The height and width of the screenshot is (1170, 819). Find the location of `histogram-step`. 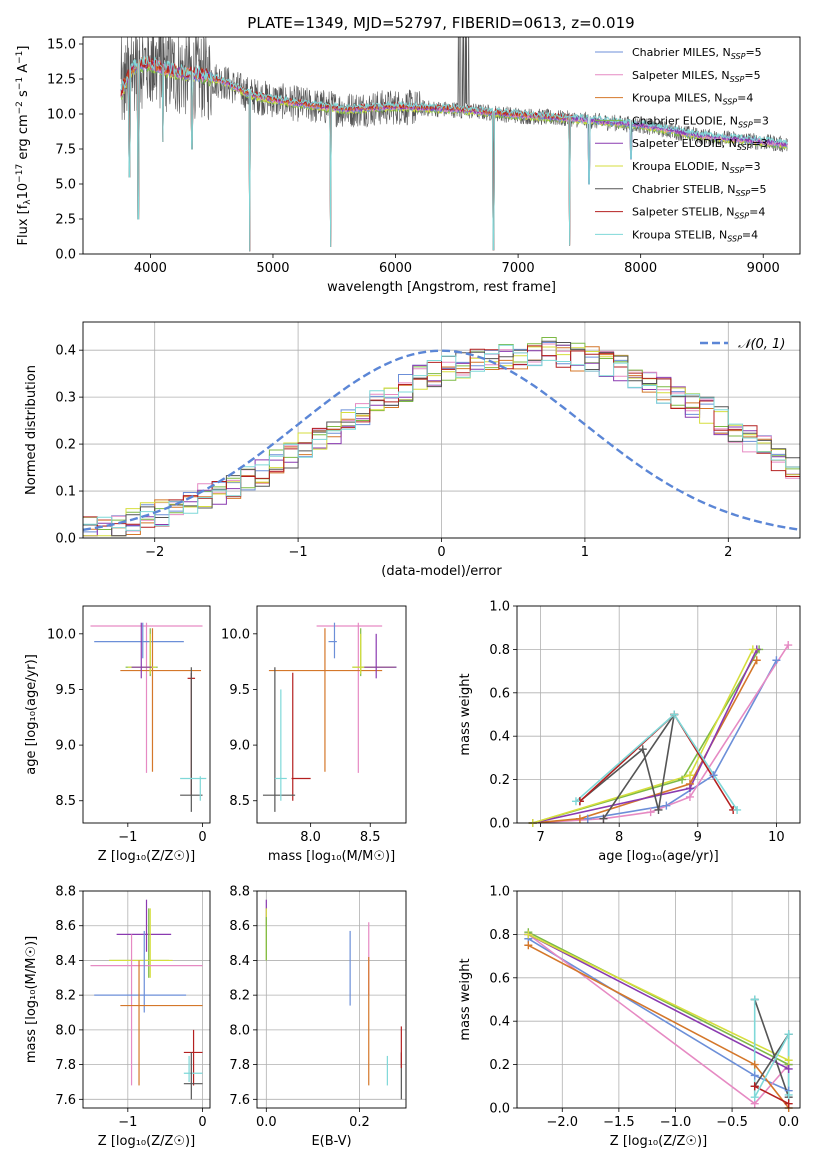

histogram-step is located at coordinates (441, 441).